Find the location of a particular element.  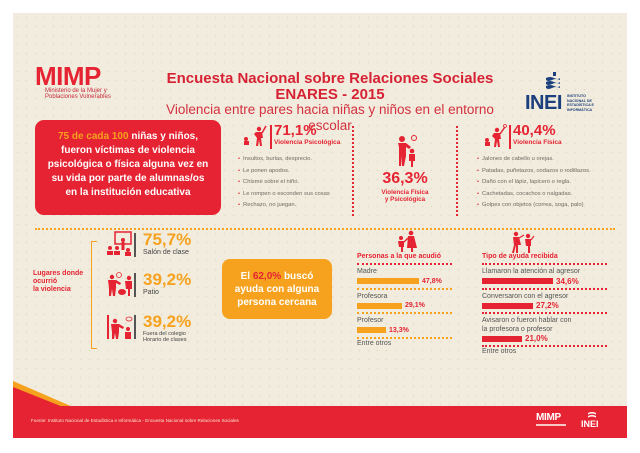

help-type-title: Tipo de ayuda recibida is located at coordinates (544, 259).